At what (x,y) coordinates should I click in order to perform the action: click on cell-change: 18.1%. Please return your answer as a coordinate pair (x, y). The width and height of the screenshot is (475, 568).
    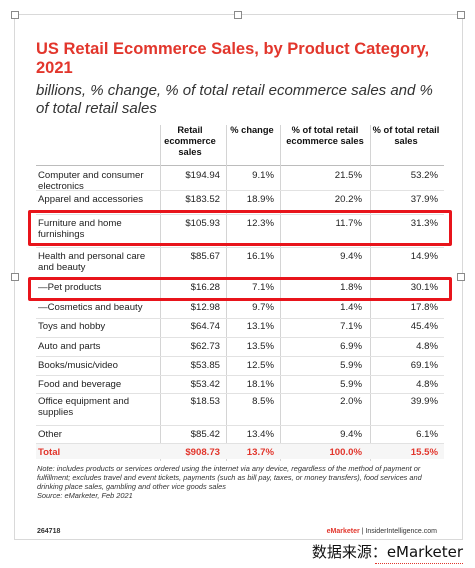
    Looking at the image, I should click on (260, 384).